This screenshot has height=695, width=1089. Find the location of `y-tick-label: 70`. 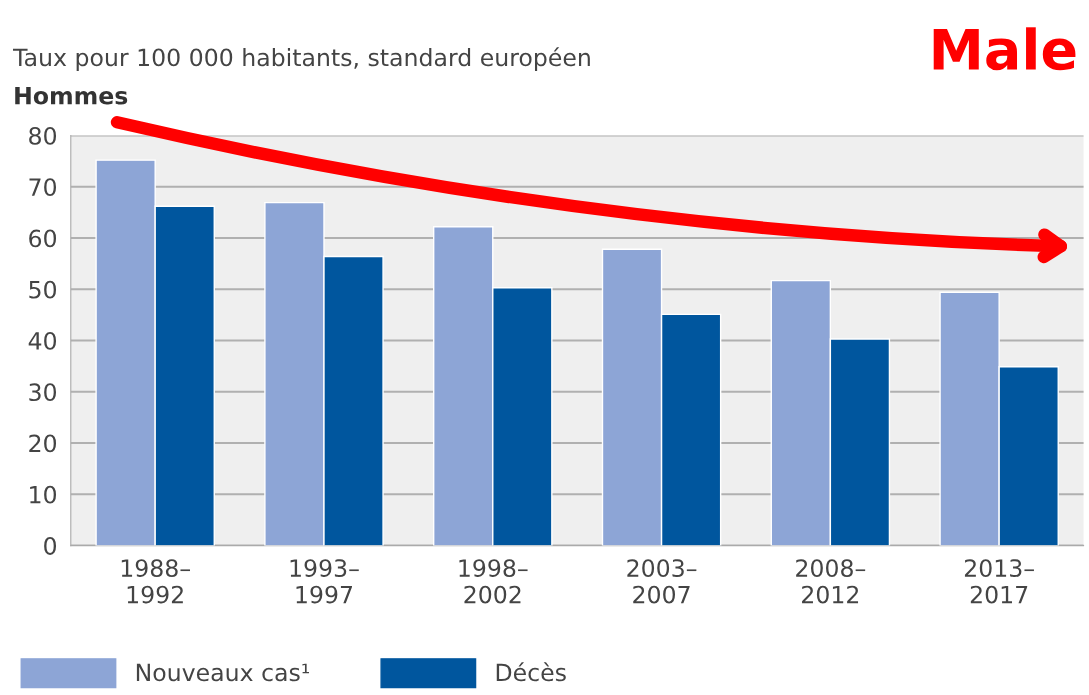

y-tick-label: 70 is located at coordinates (43, 187).